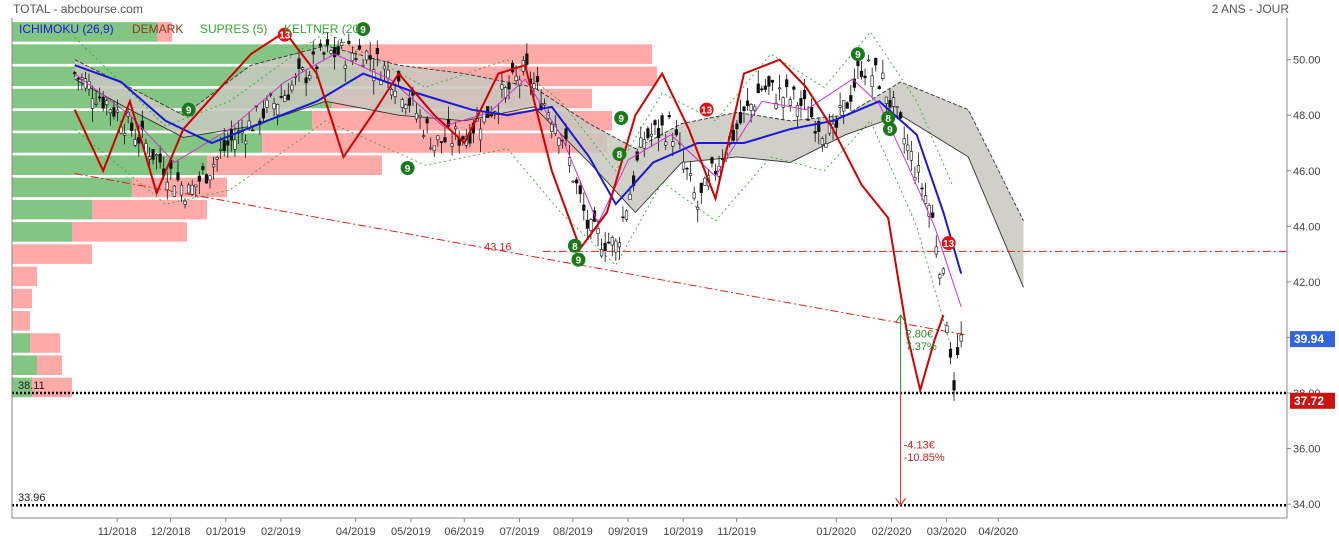 This screenshot has height=542, width=1339. I want to click on demark-label: 8, so click(620, 155).